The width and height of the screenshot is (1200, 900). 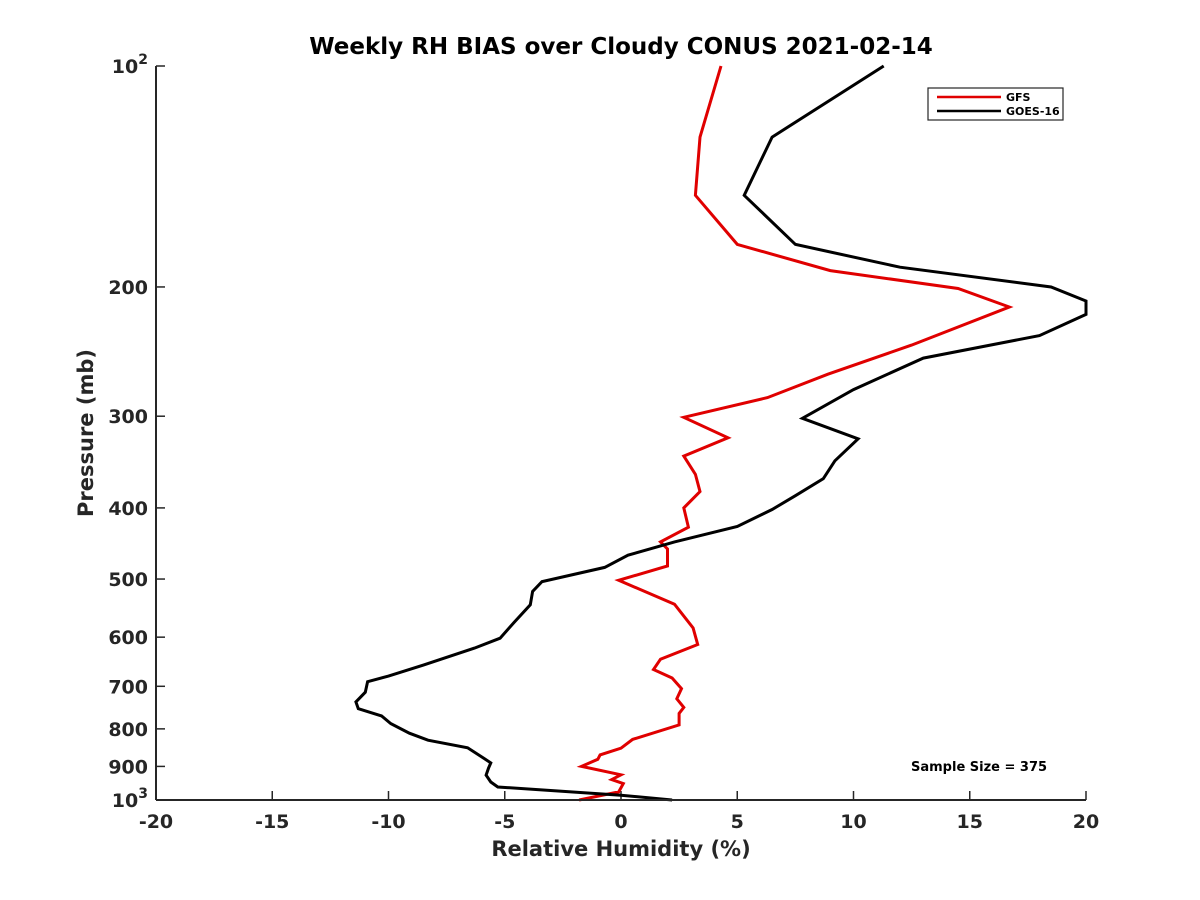 What do you see at coordinates (620, 849) in the screenshot?
I see `x-axis-label: Relative Humidity (%)` at bounding box center [620, 849].